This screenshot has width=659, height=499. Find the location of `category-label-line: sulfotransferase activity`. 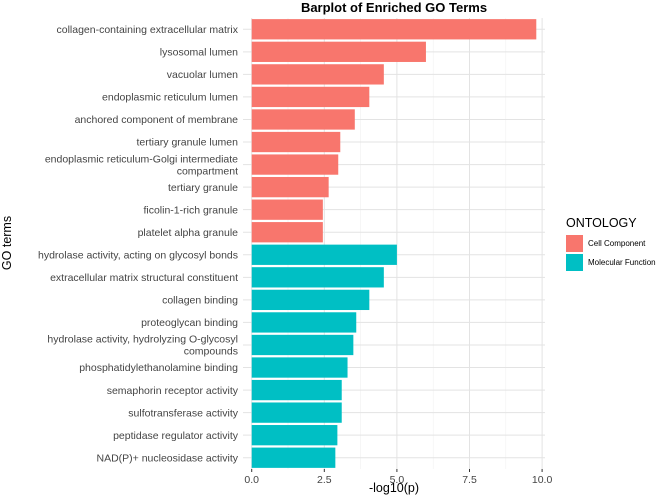

category-label-line: sulfotransferase activity is located at coordinates (183, 413).